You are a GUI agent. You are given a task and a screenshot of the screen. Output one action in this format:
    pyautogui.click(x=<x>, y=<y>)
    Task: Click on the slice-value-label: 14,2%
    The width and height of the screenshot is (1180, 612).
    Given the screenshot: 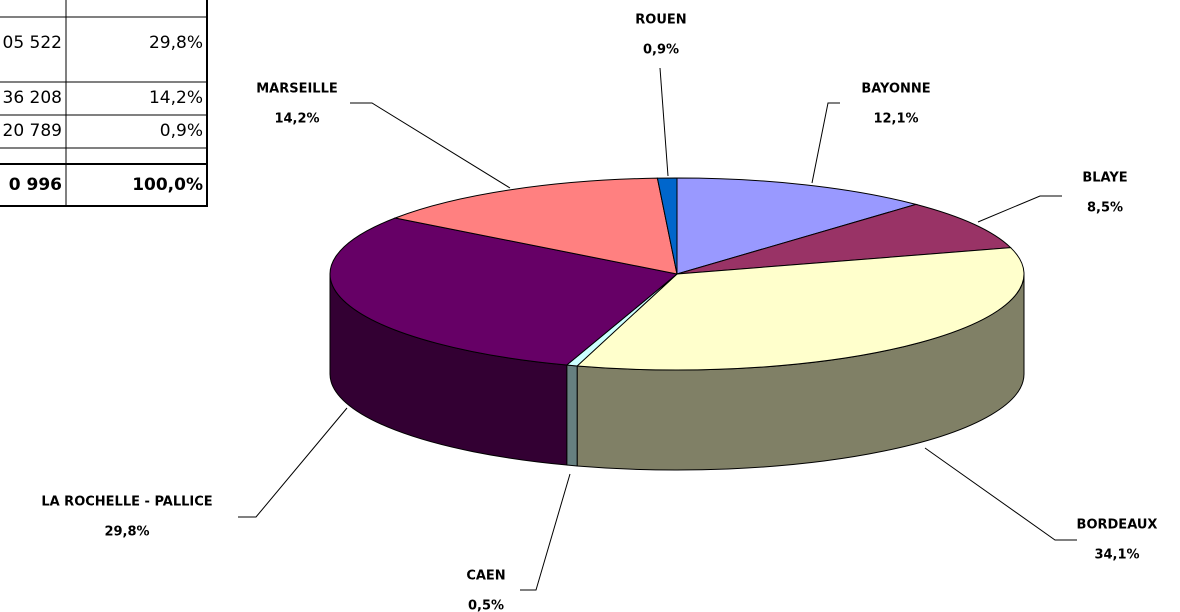 What is the action you would take?
    pyautogui.click(x=296, y=119)
    